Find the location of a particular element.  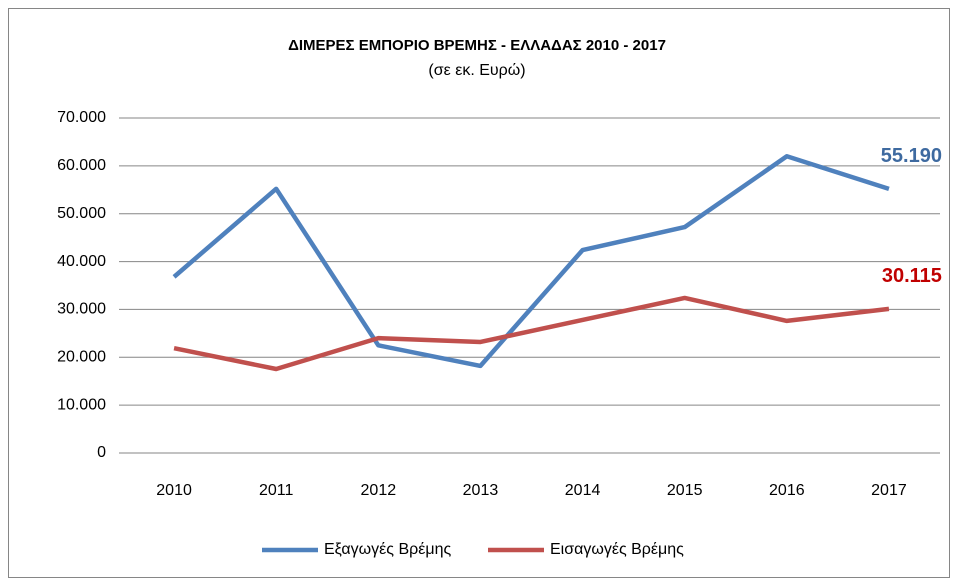

y-tick-label: 10.000 is located at coordinates (81, 404).